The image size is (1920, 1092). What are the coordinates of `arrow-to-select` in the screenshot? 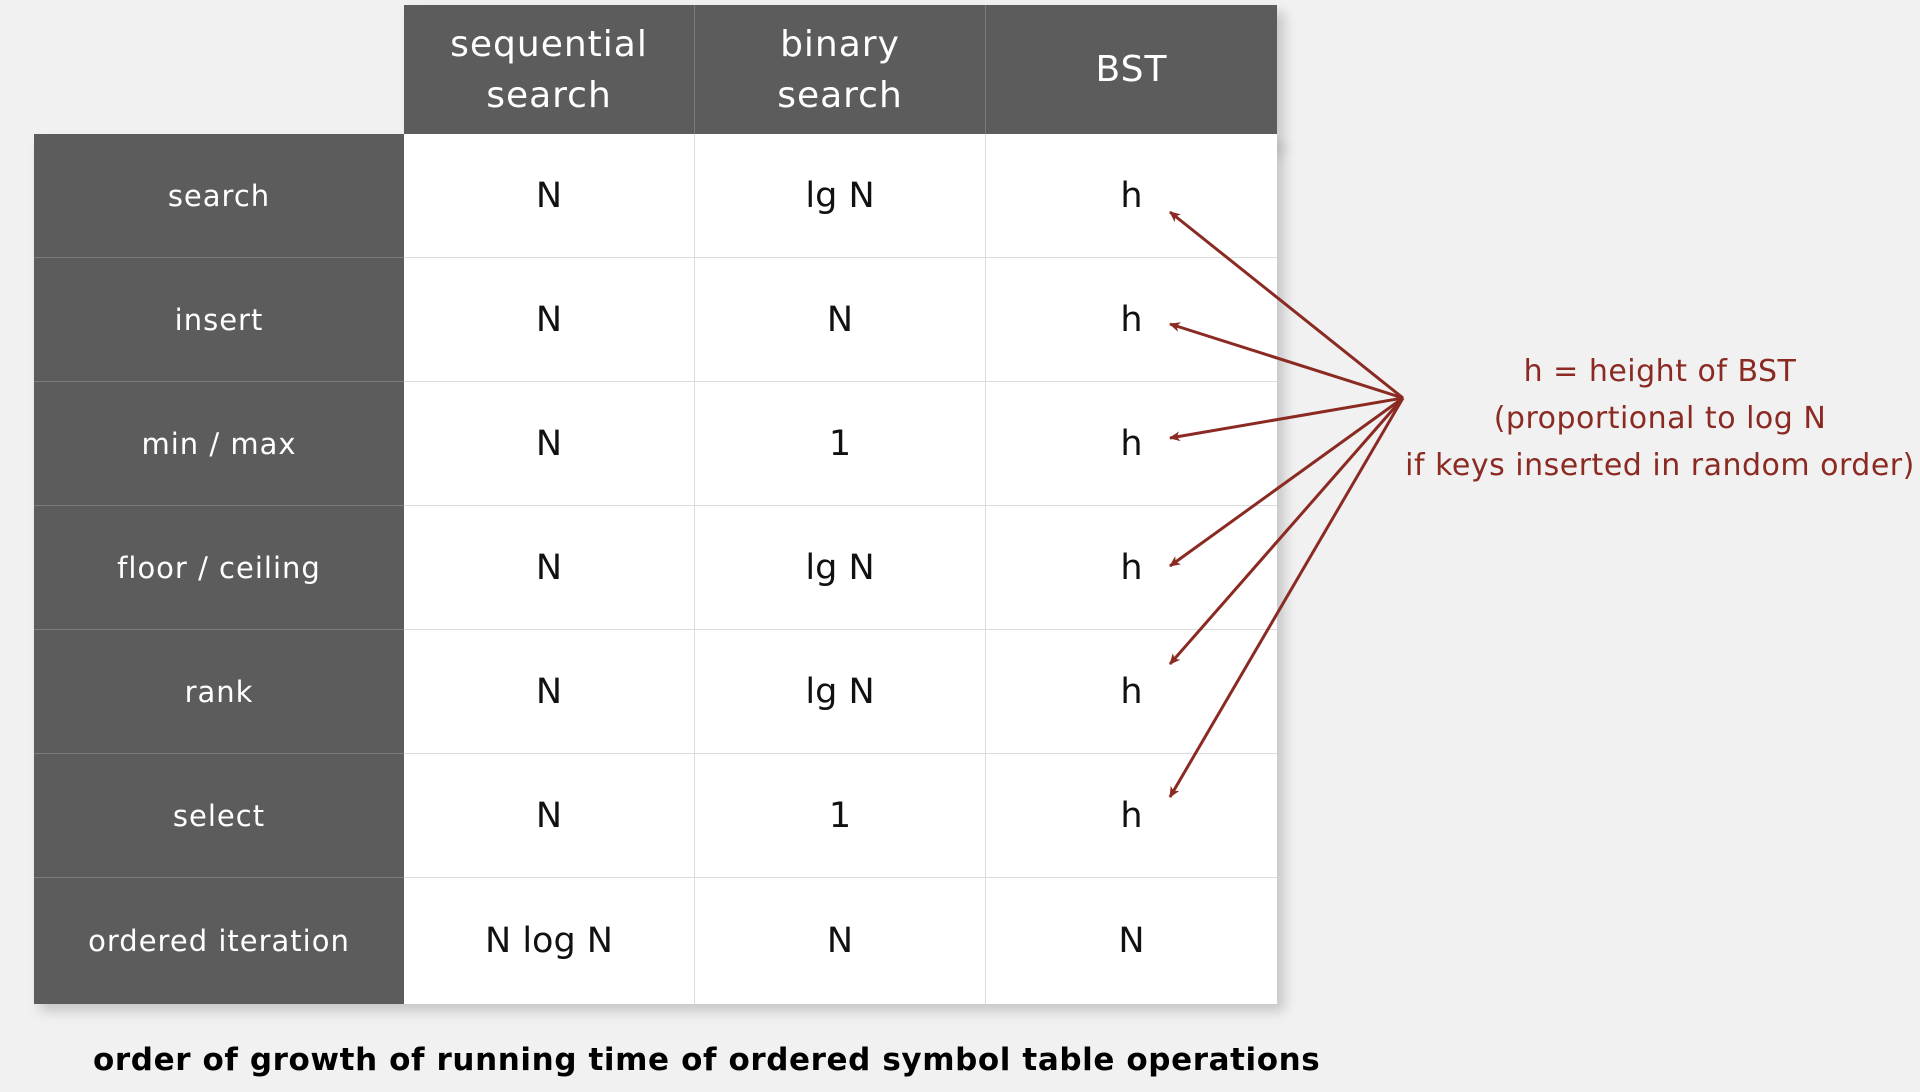 It's located at (1286, 597).